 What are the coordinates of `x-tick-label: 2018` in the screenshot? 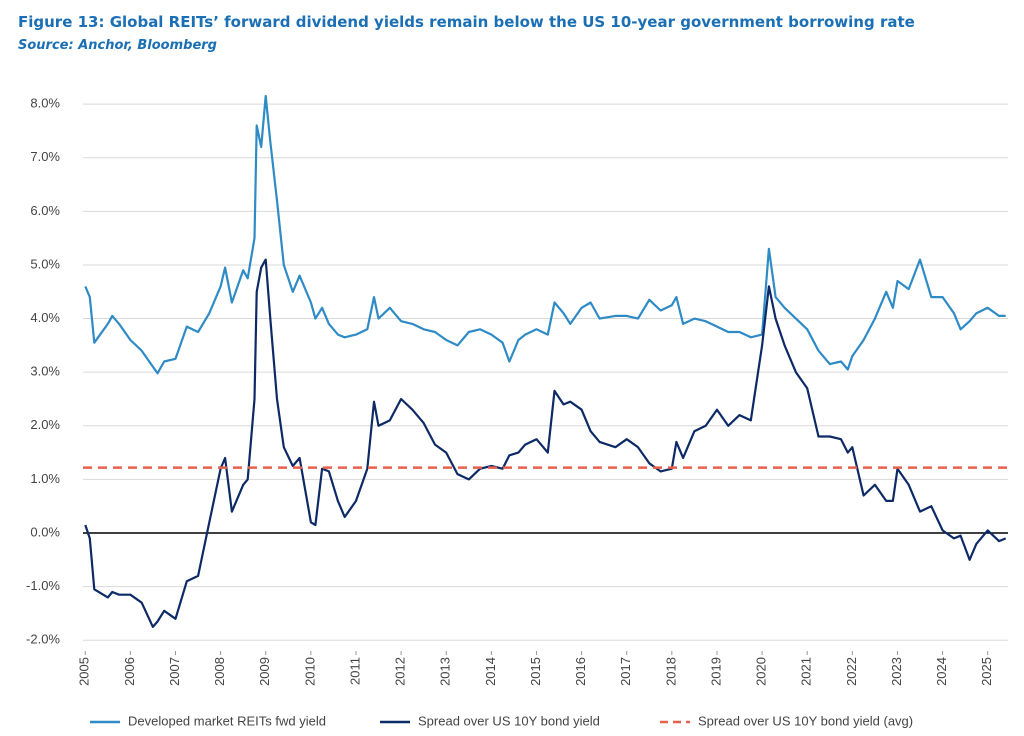 It's located at (670, 671).